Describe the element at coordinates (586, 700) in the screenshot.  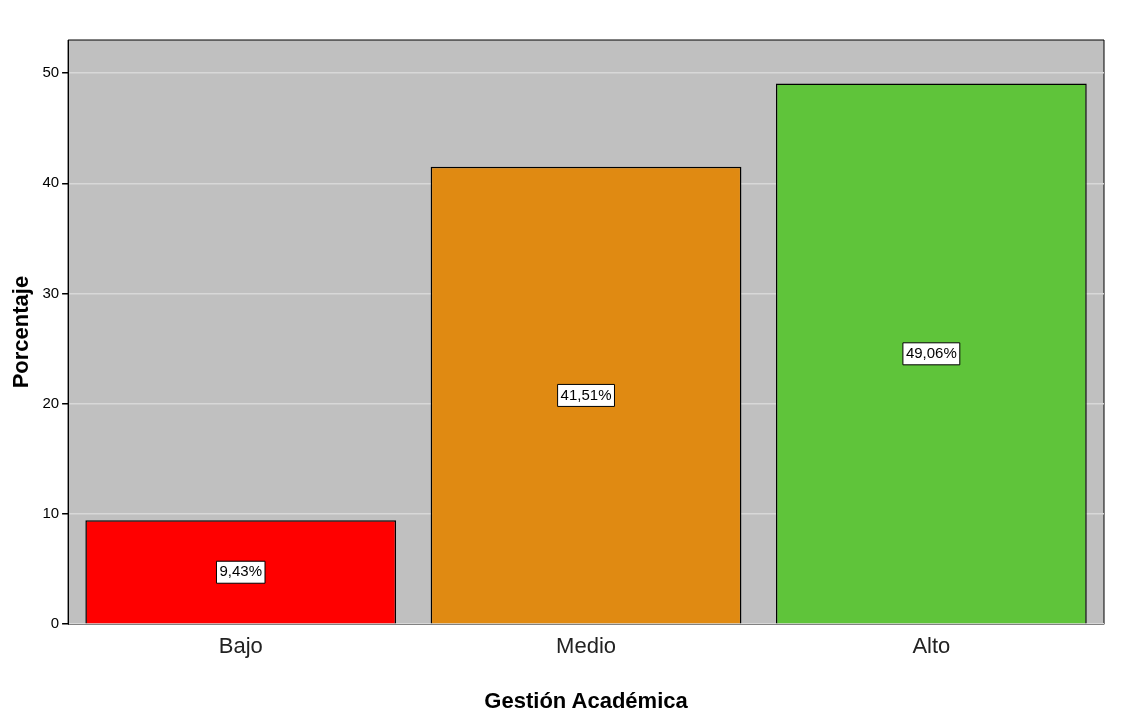
I see `x-axis-title: Gestión Académica` at that location.